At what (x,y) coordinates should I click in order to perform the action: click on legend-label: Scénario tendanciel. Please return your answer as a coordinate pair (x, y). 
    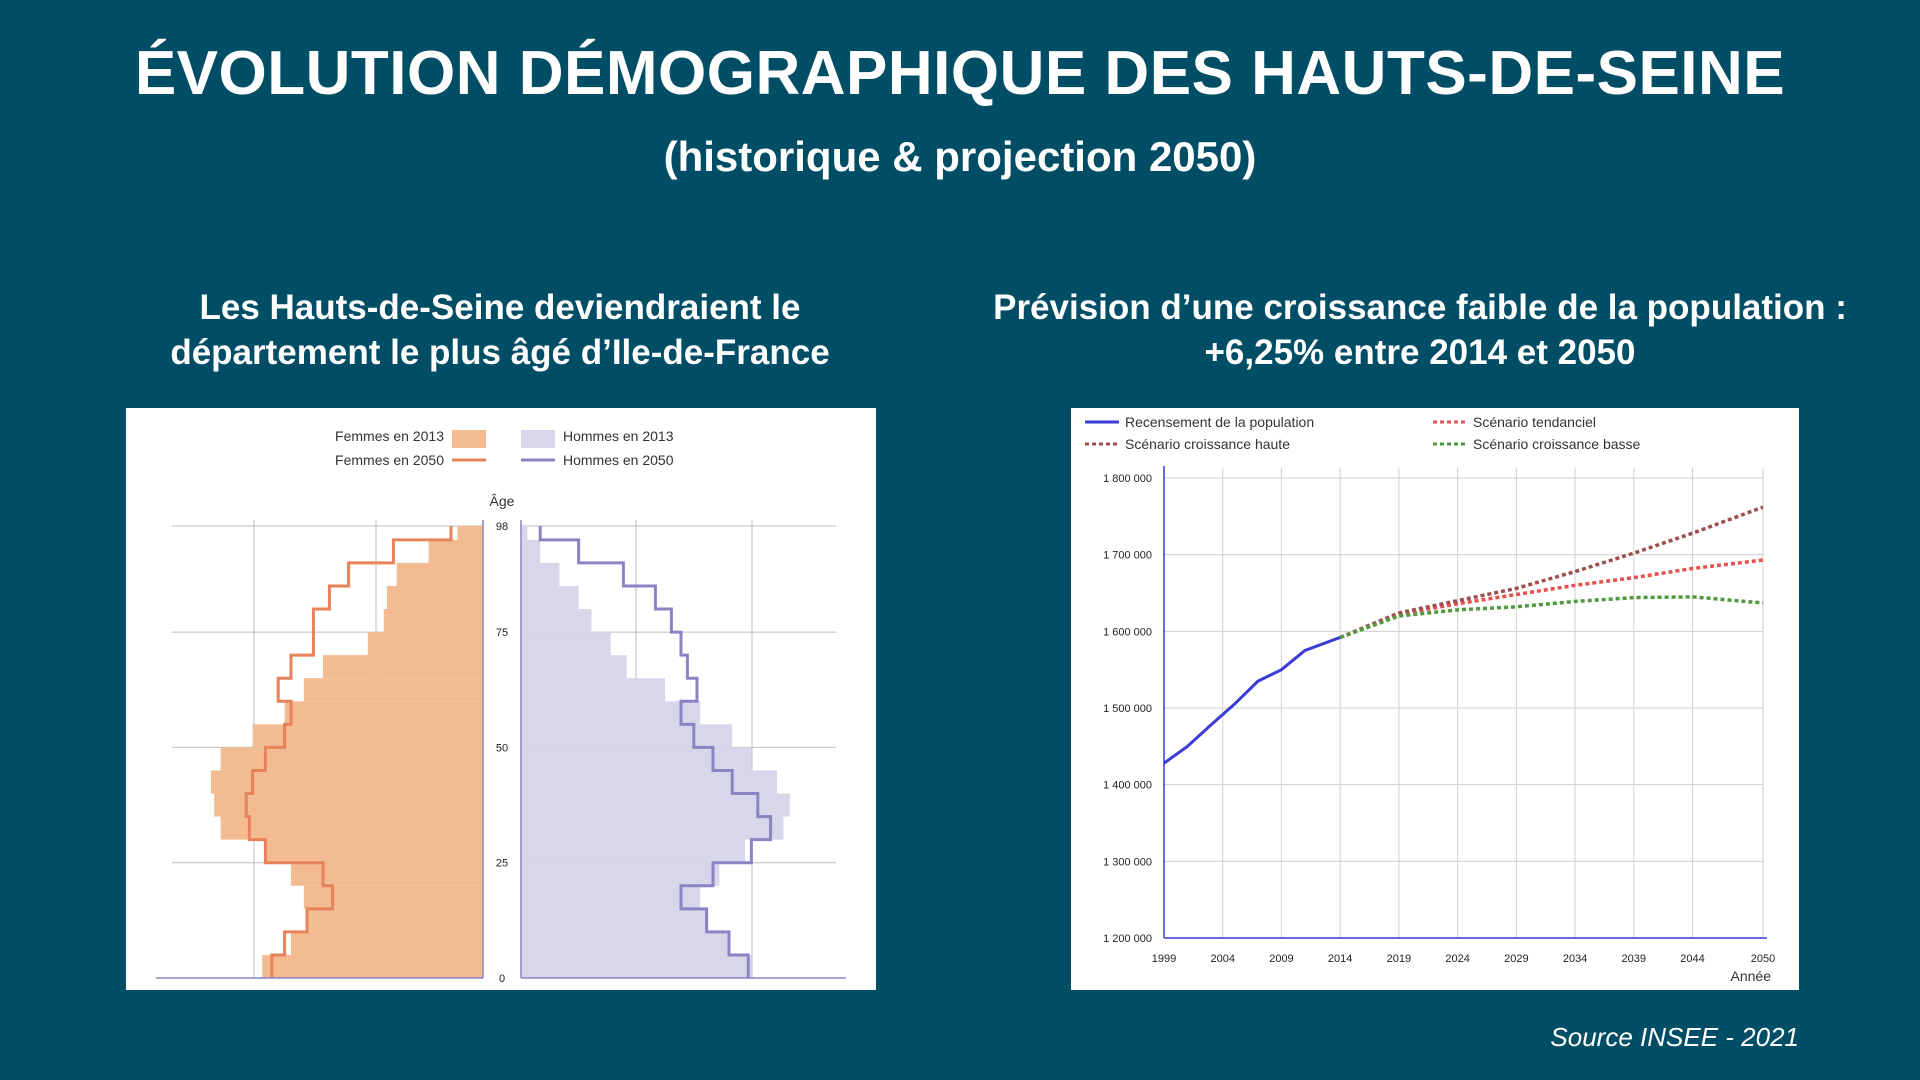
    Looking at the image, I should click on (1534, 422).